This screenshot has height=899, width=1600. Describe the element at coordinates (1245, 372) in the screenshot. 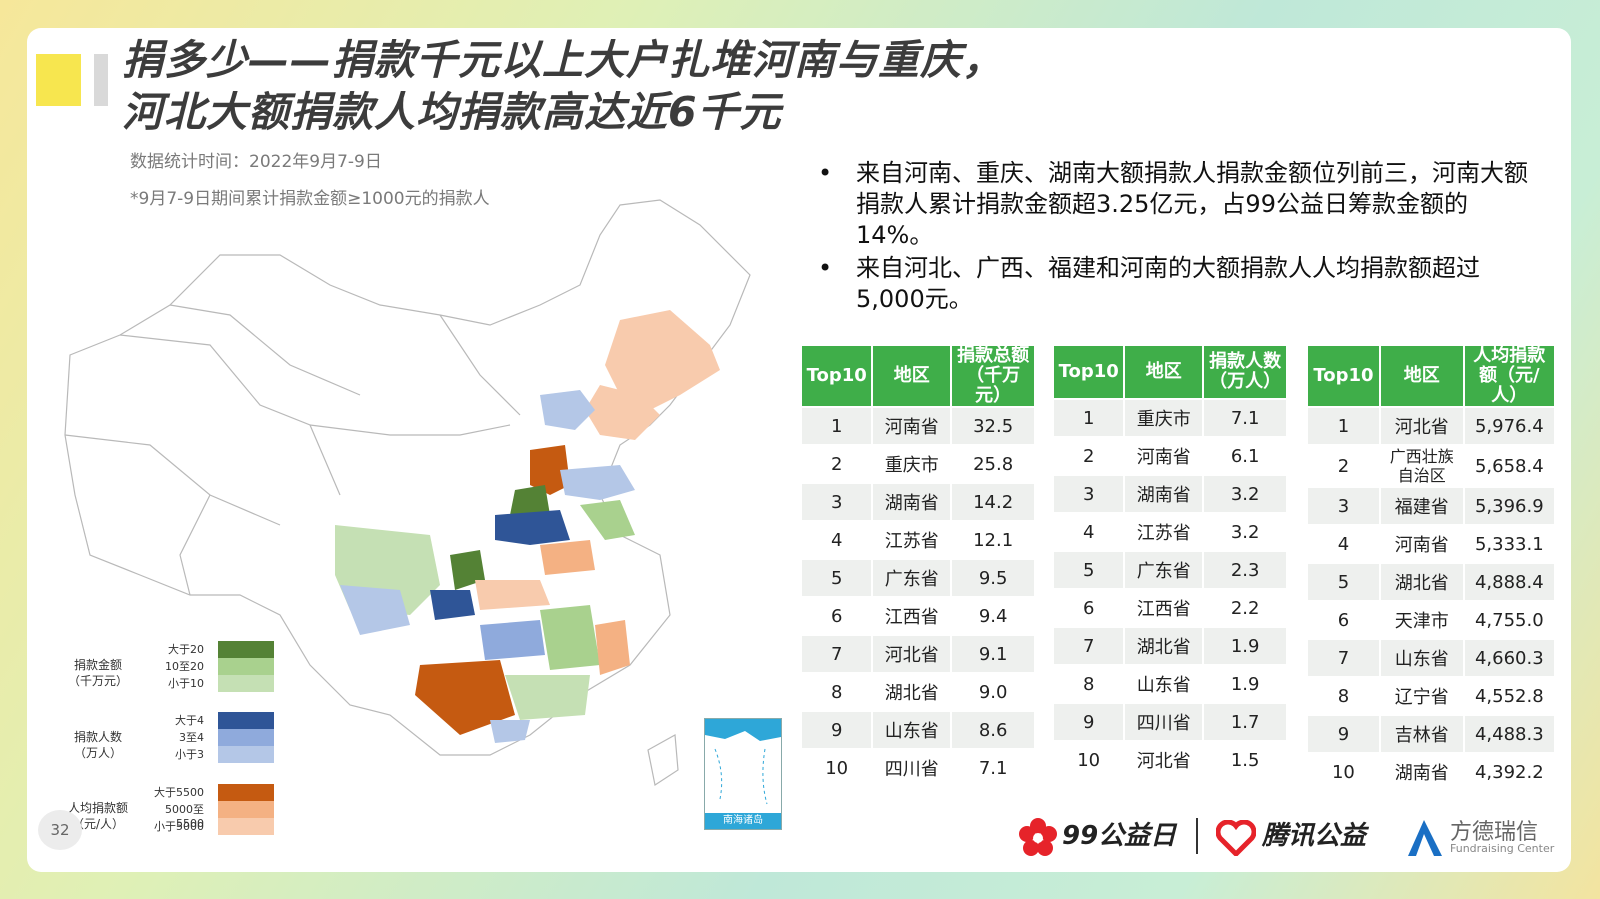

I see `table-header-cell: 捐款人数 （万人）` at that location.